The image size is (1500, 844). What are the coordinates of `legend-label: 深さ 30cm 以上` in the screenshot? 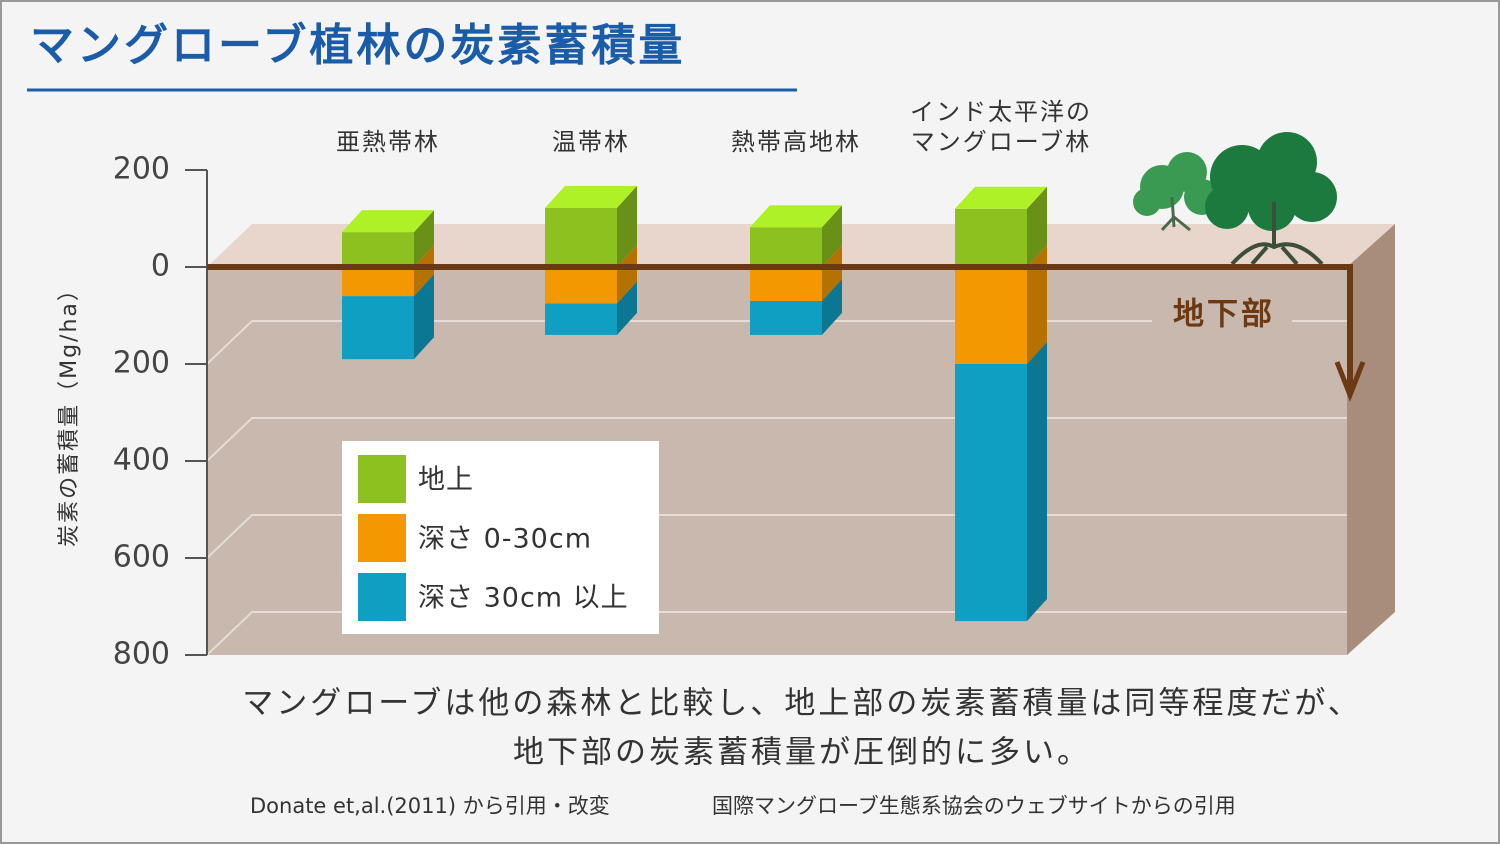 It's located at (523, 598).